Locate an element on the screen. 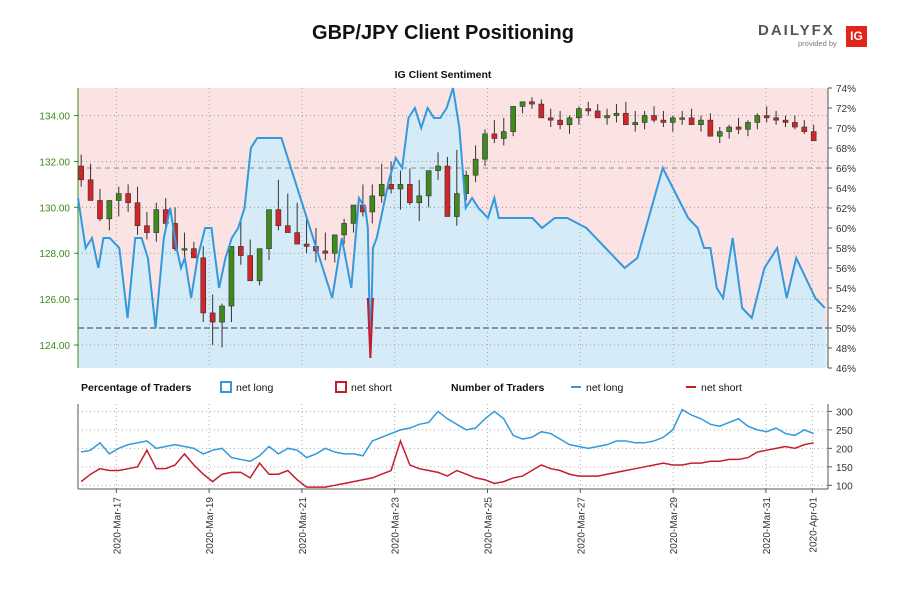  price-tick-label: 126.00 is located at coordinates (54, 300).